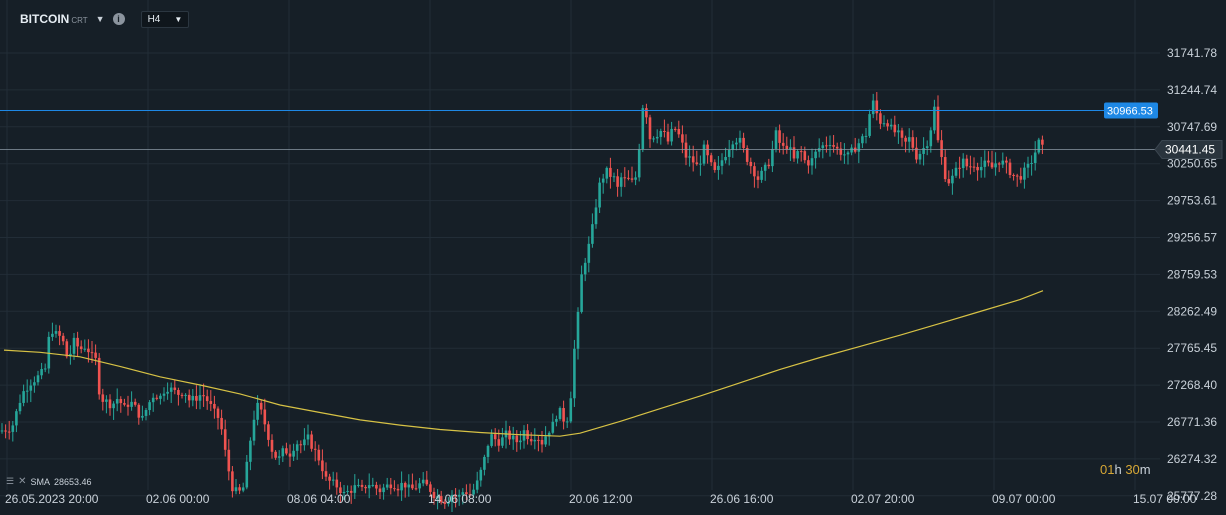 The height and width of the screenshot is (515, 1226). I want to click on settings-icon: ☰, so click(10, 481).